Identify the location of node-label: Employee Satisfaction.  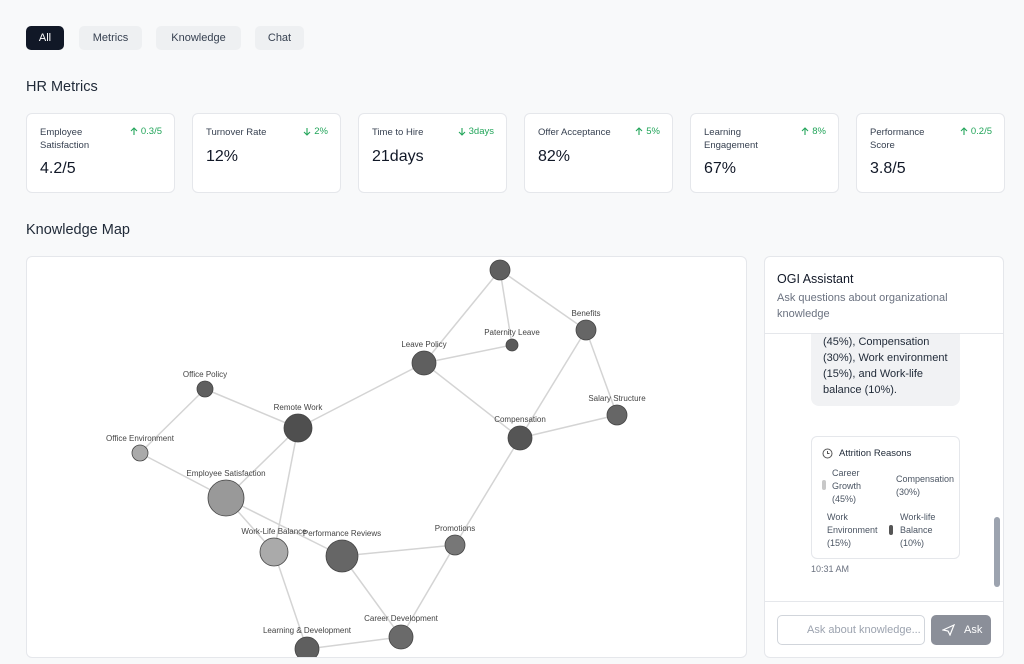
(225, 473).